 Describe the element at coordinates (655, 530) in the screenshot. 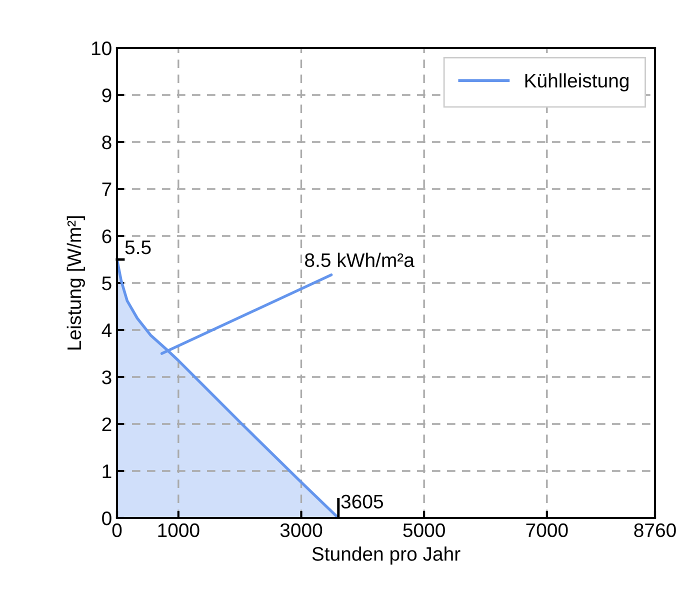

I see `x-tick-label: 8760` at that location.